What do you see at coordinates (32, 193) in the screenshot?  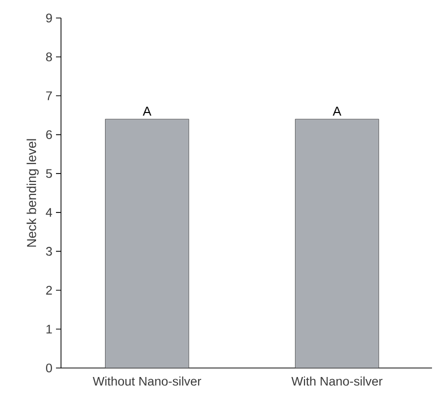 I see `y-axis-title: Neck bending level` at bounding box center [32, 193].